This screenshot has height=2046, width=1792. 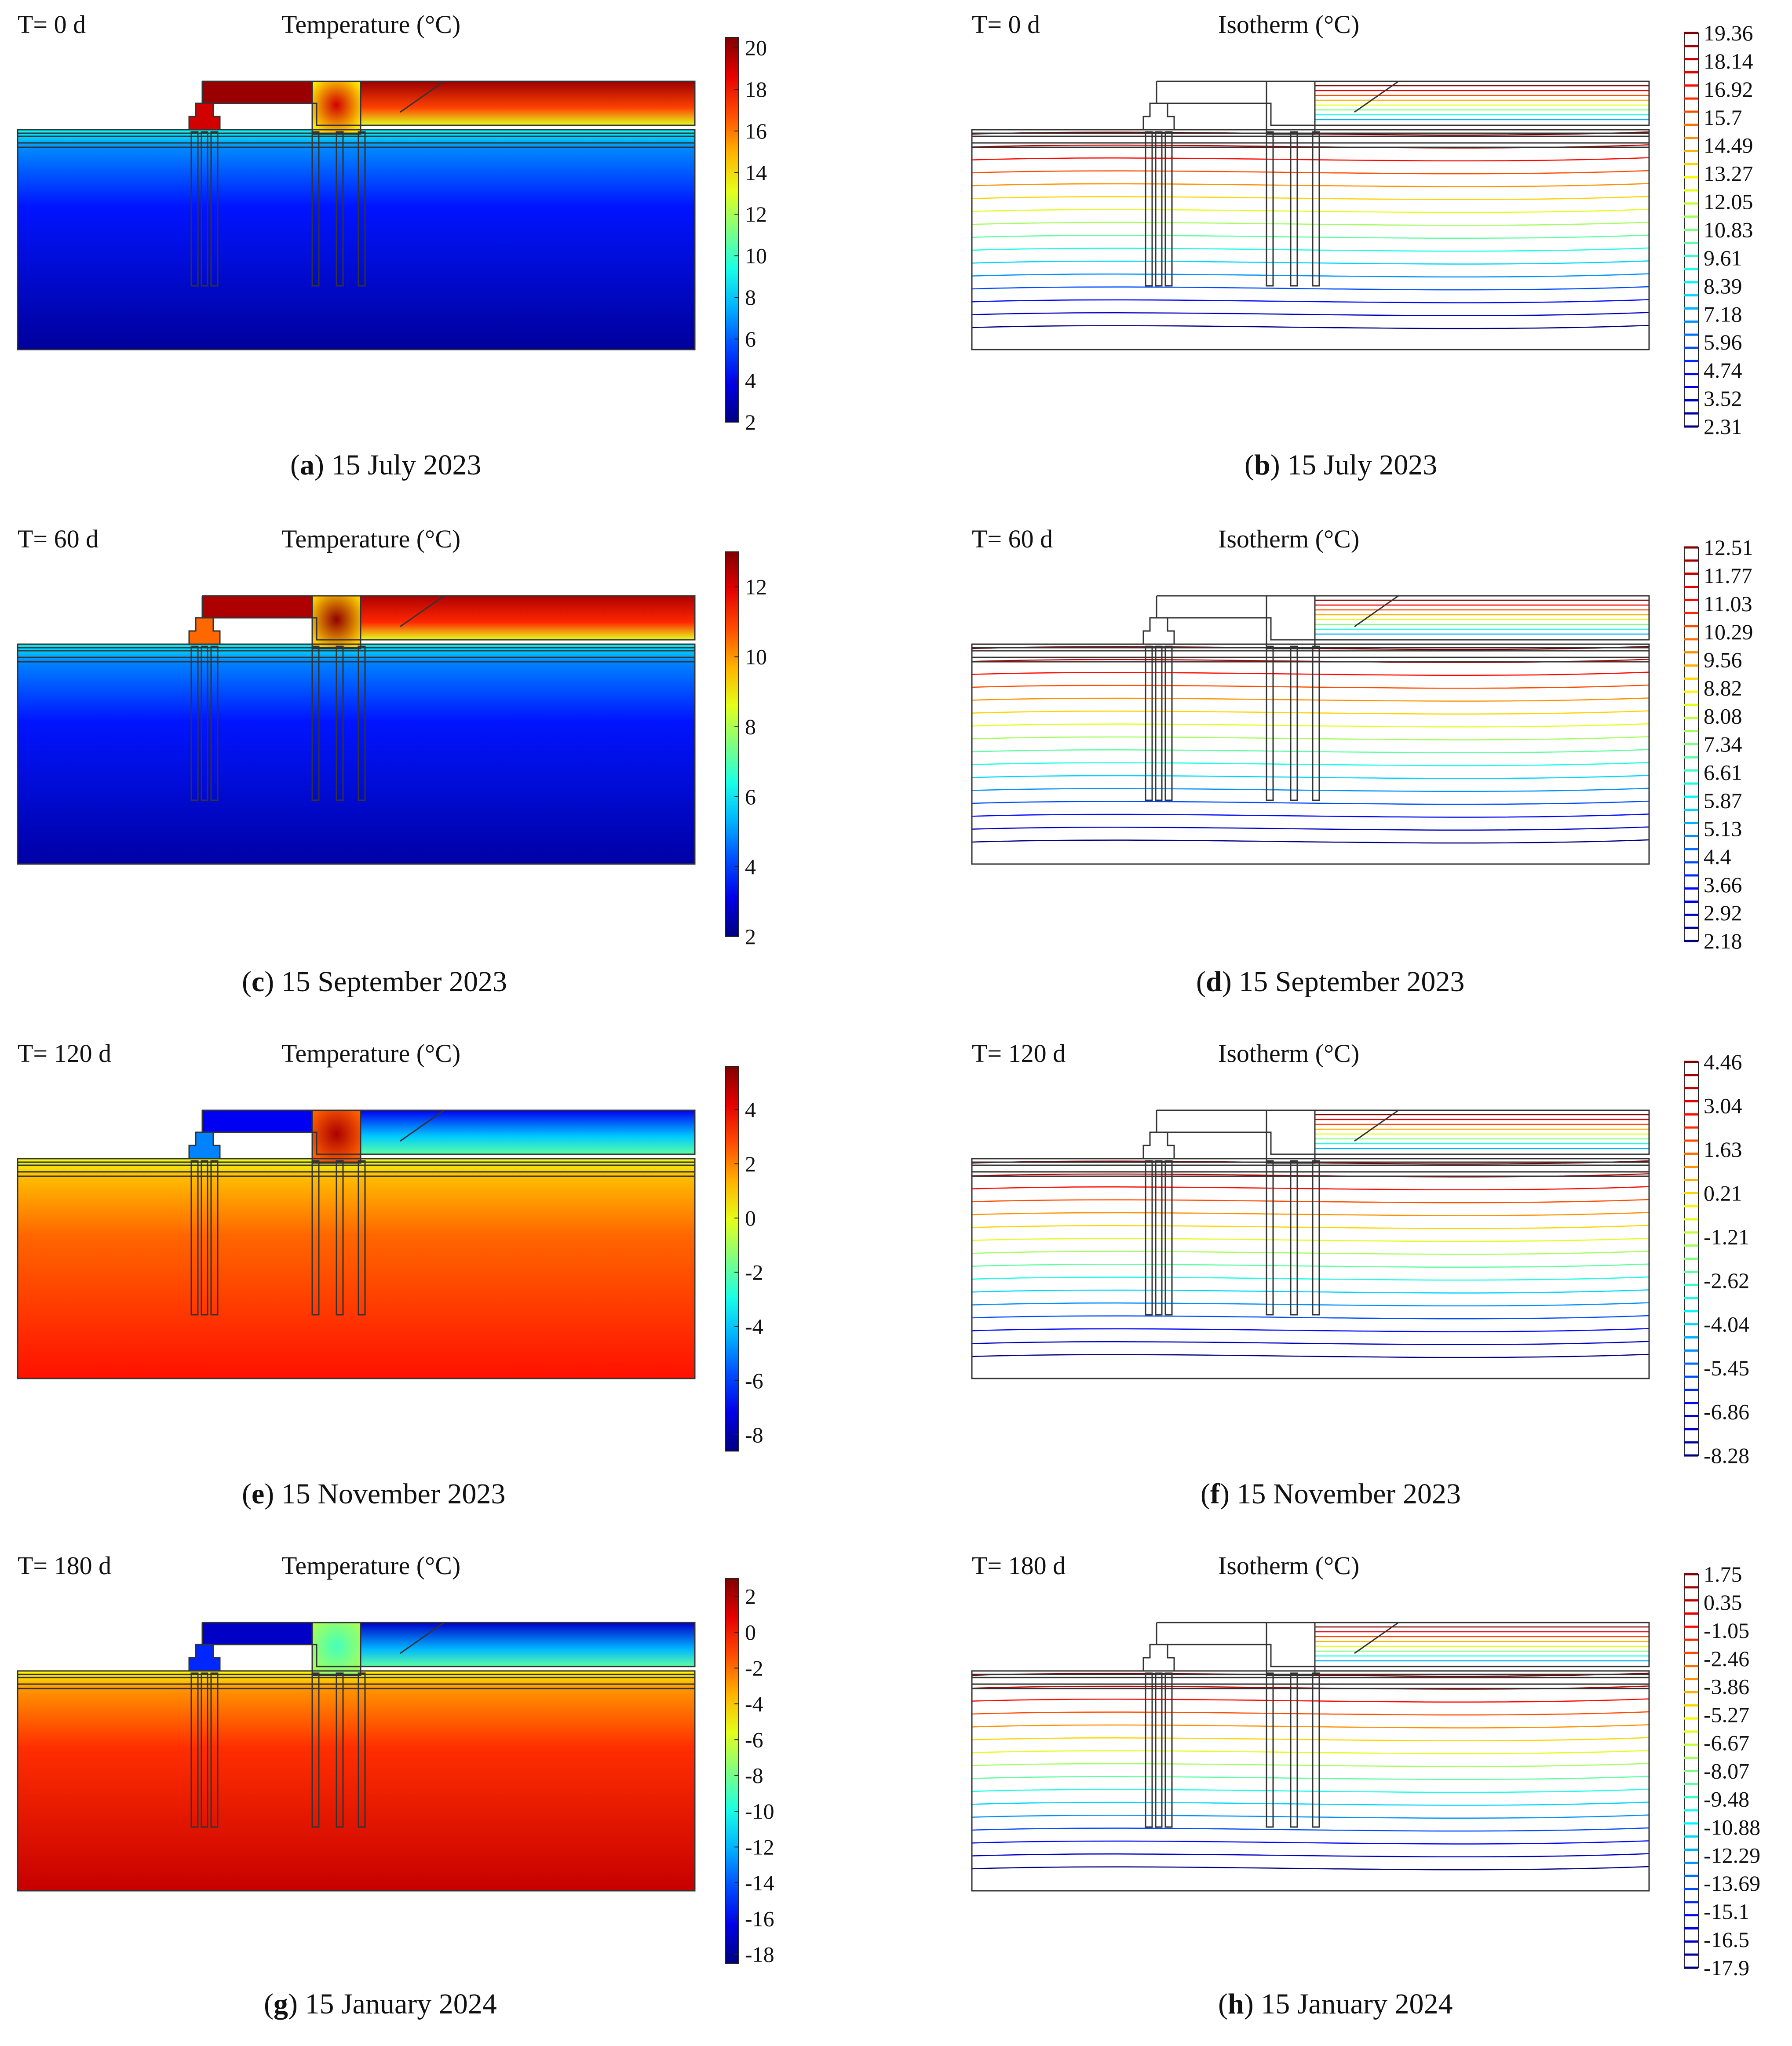 What do you see at coordinates (1723, 118) in the screenshot?
I see `colorbar-tick-label: 15.7` at bounding box center [1723, 118].